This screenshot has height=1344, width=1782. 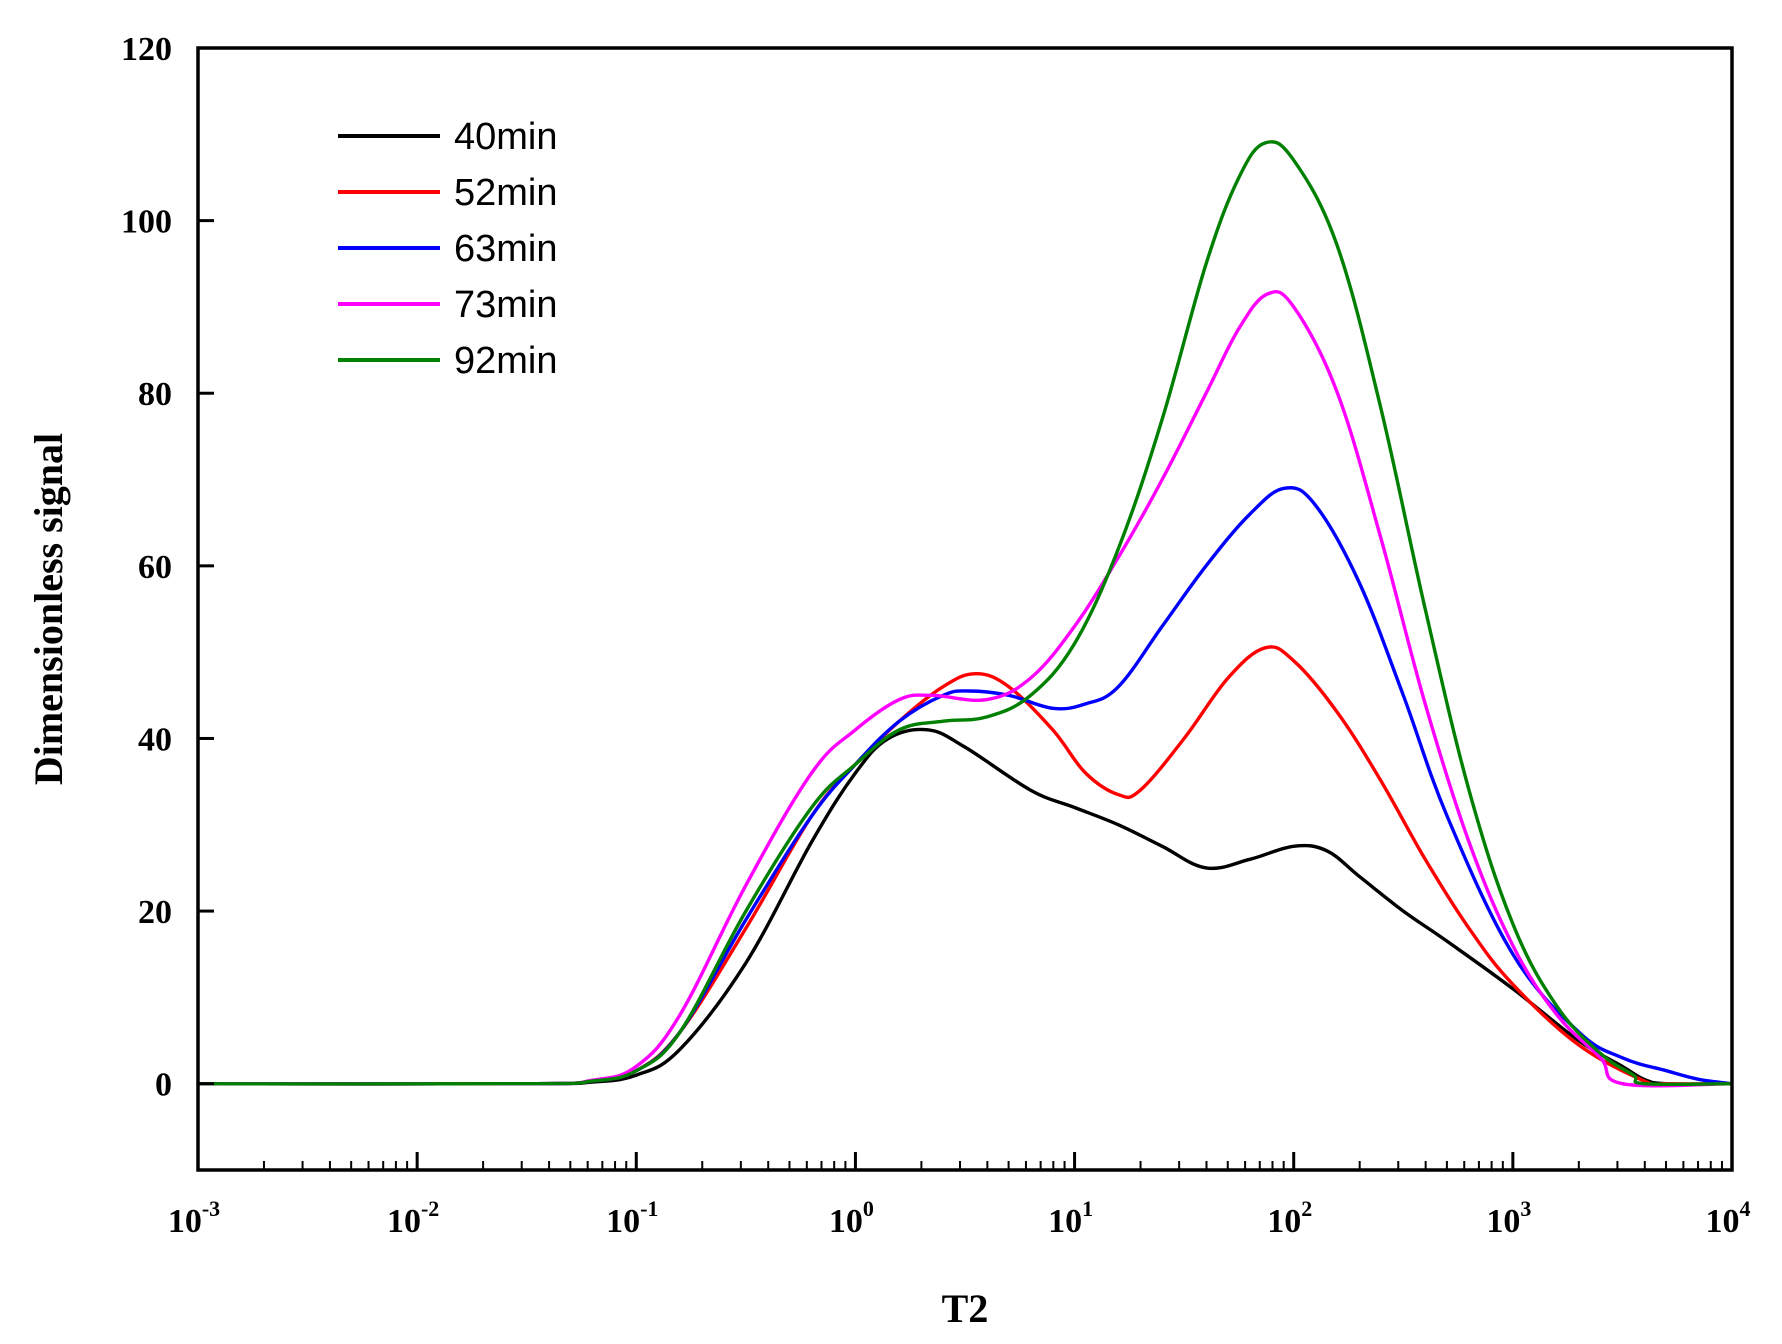 What do you see at coordinates (1306, 1208) in the screenshot?
I see `x-tick-label-exponent: 2` at bounding box center [1306, 1208].